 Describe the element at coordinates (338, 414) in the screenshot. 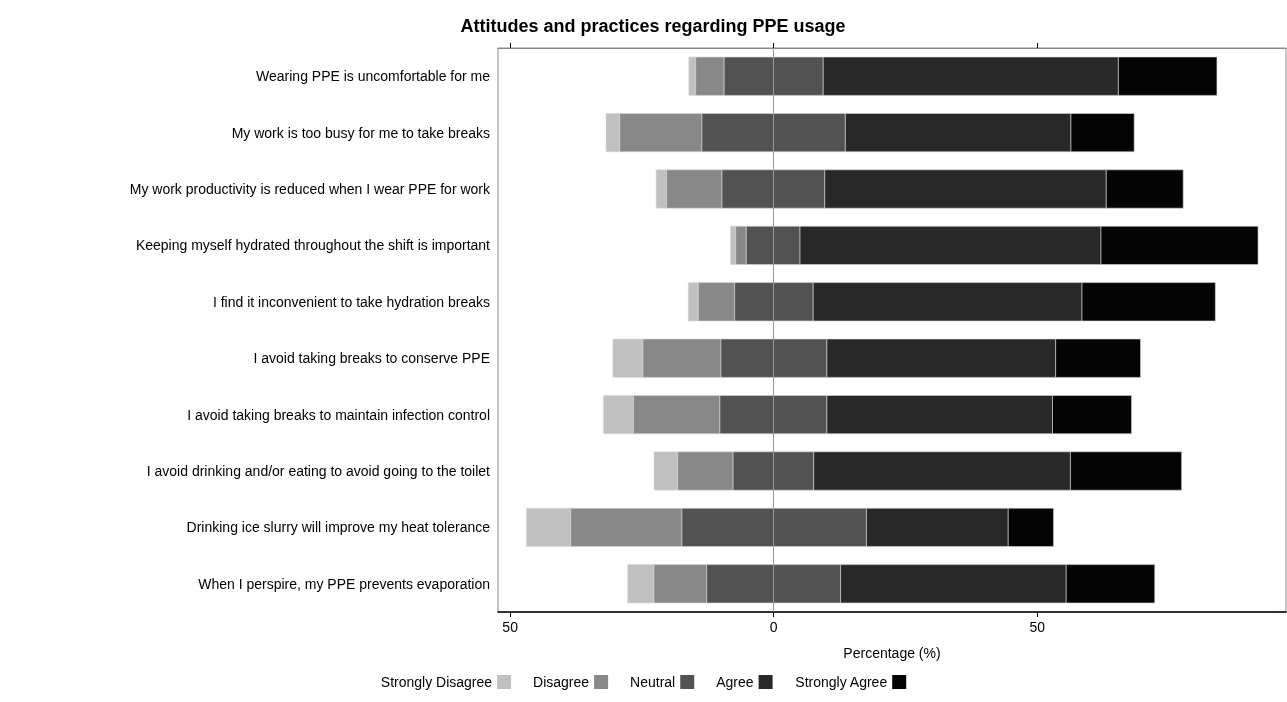

I see `y-tick-label: I avoid taking breaks to maintain infection control` at that location.